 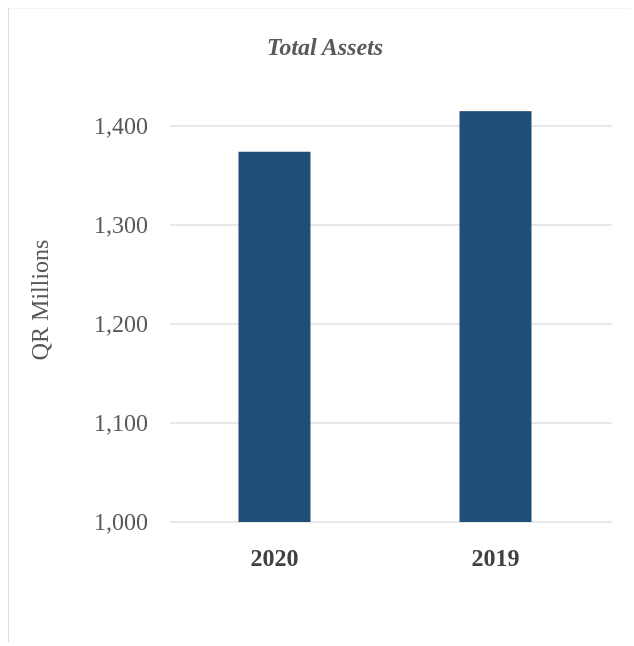 I want to click on y-tick-label: 1,200, so click(x=121, y=325).